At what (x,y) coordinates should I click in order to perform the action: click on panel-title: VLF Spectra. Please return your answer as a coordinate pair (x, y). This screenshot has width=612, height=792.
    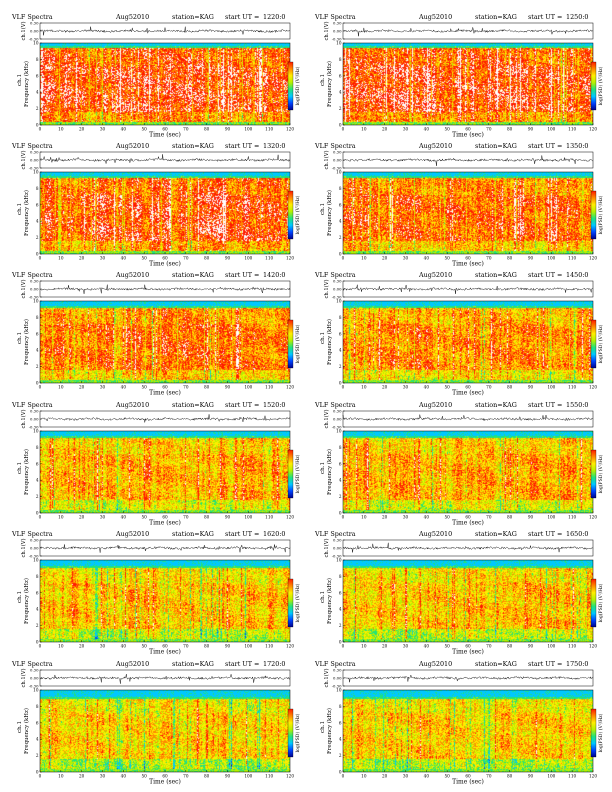
    Looking at the image, I should click on (32, 17).